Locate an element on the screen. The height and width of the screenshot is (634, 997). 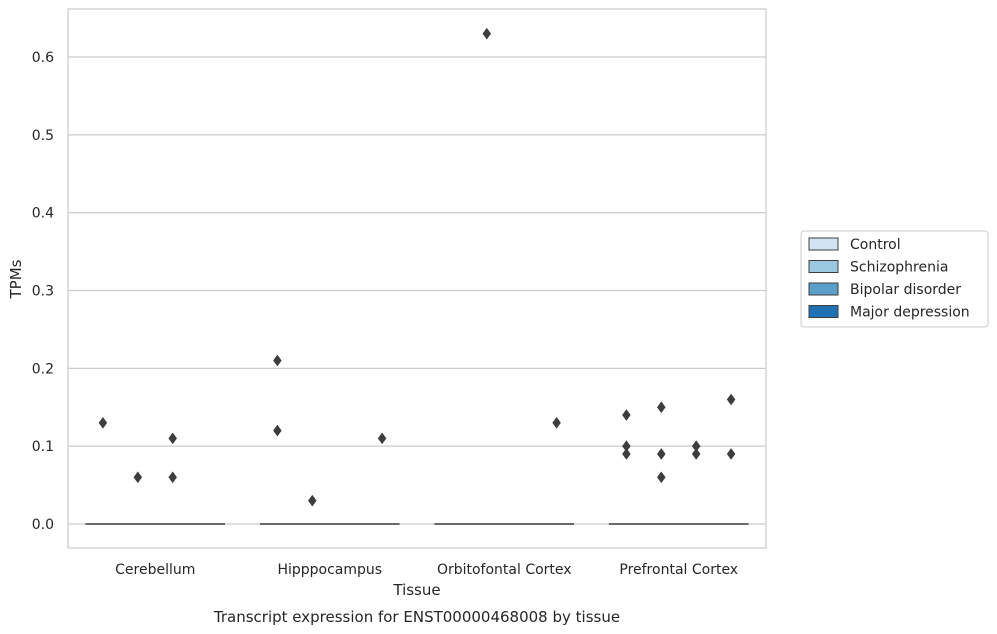
y-tick-label: 0.6 is located at coordinates (43, 58).